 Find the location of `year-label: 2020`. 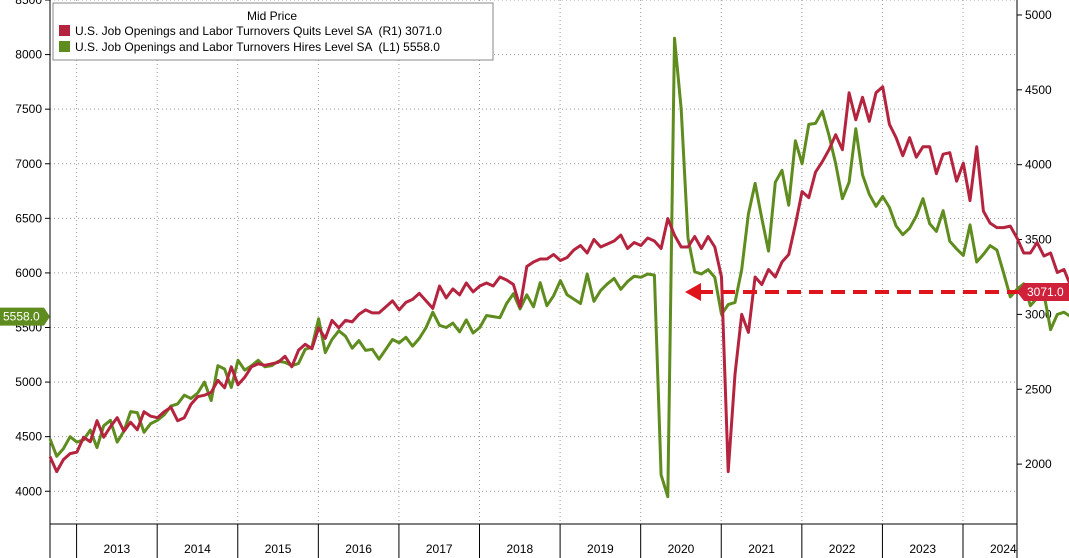

year-label: 2020 is located at coordinates (681, 549).